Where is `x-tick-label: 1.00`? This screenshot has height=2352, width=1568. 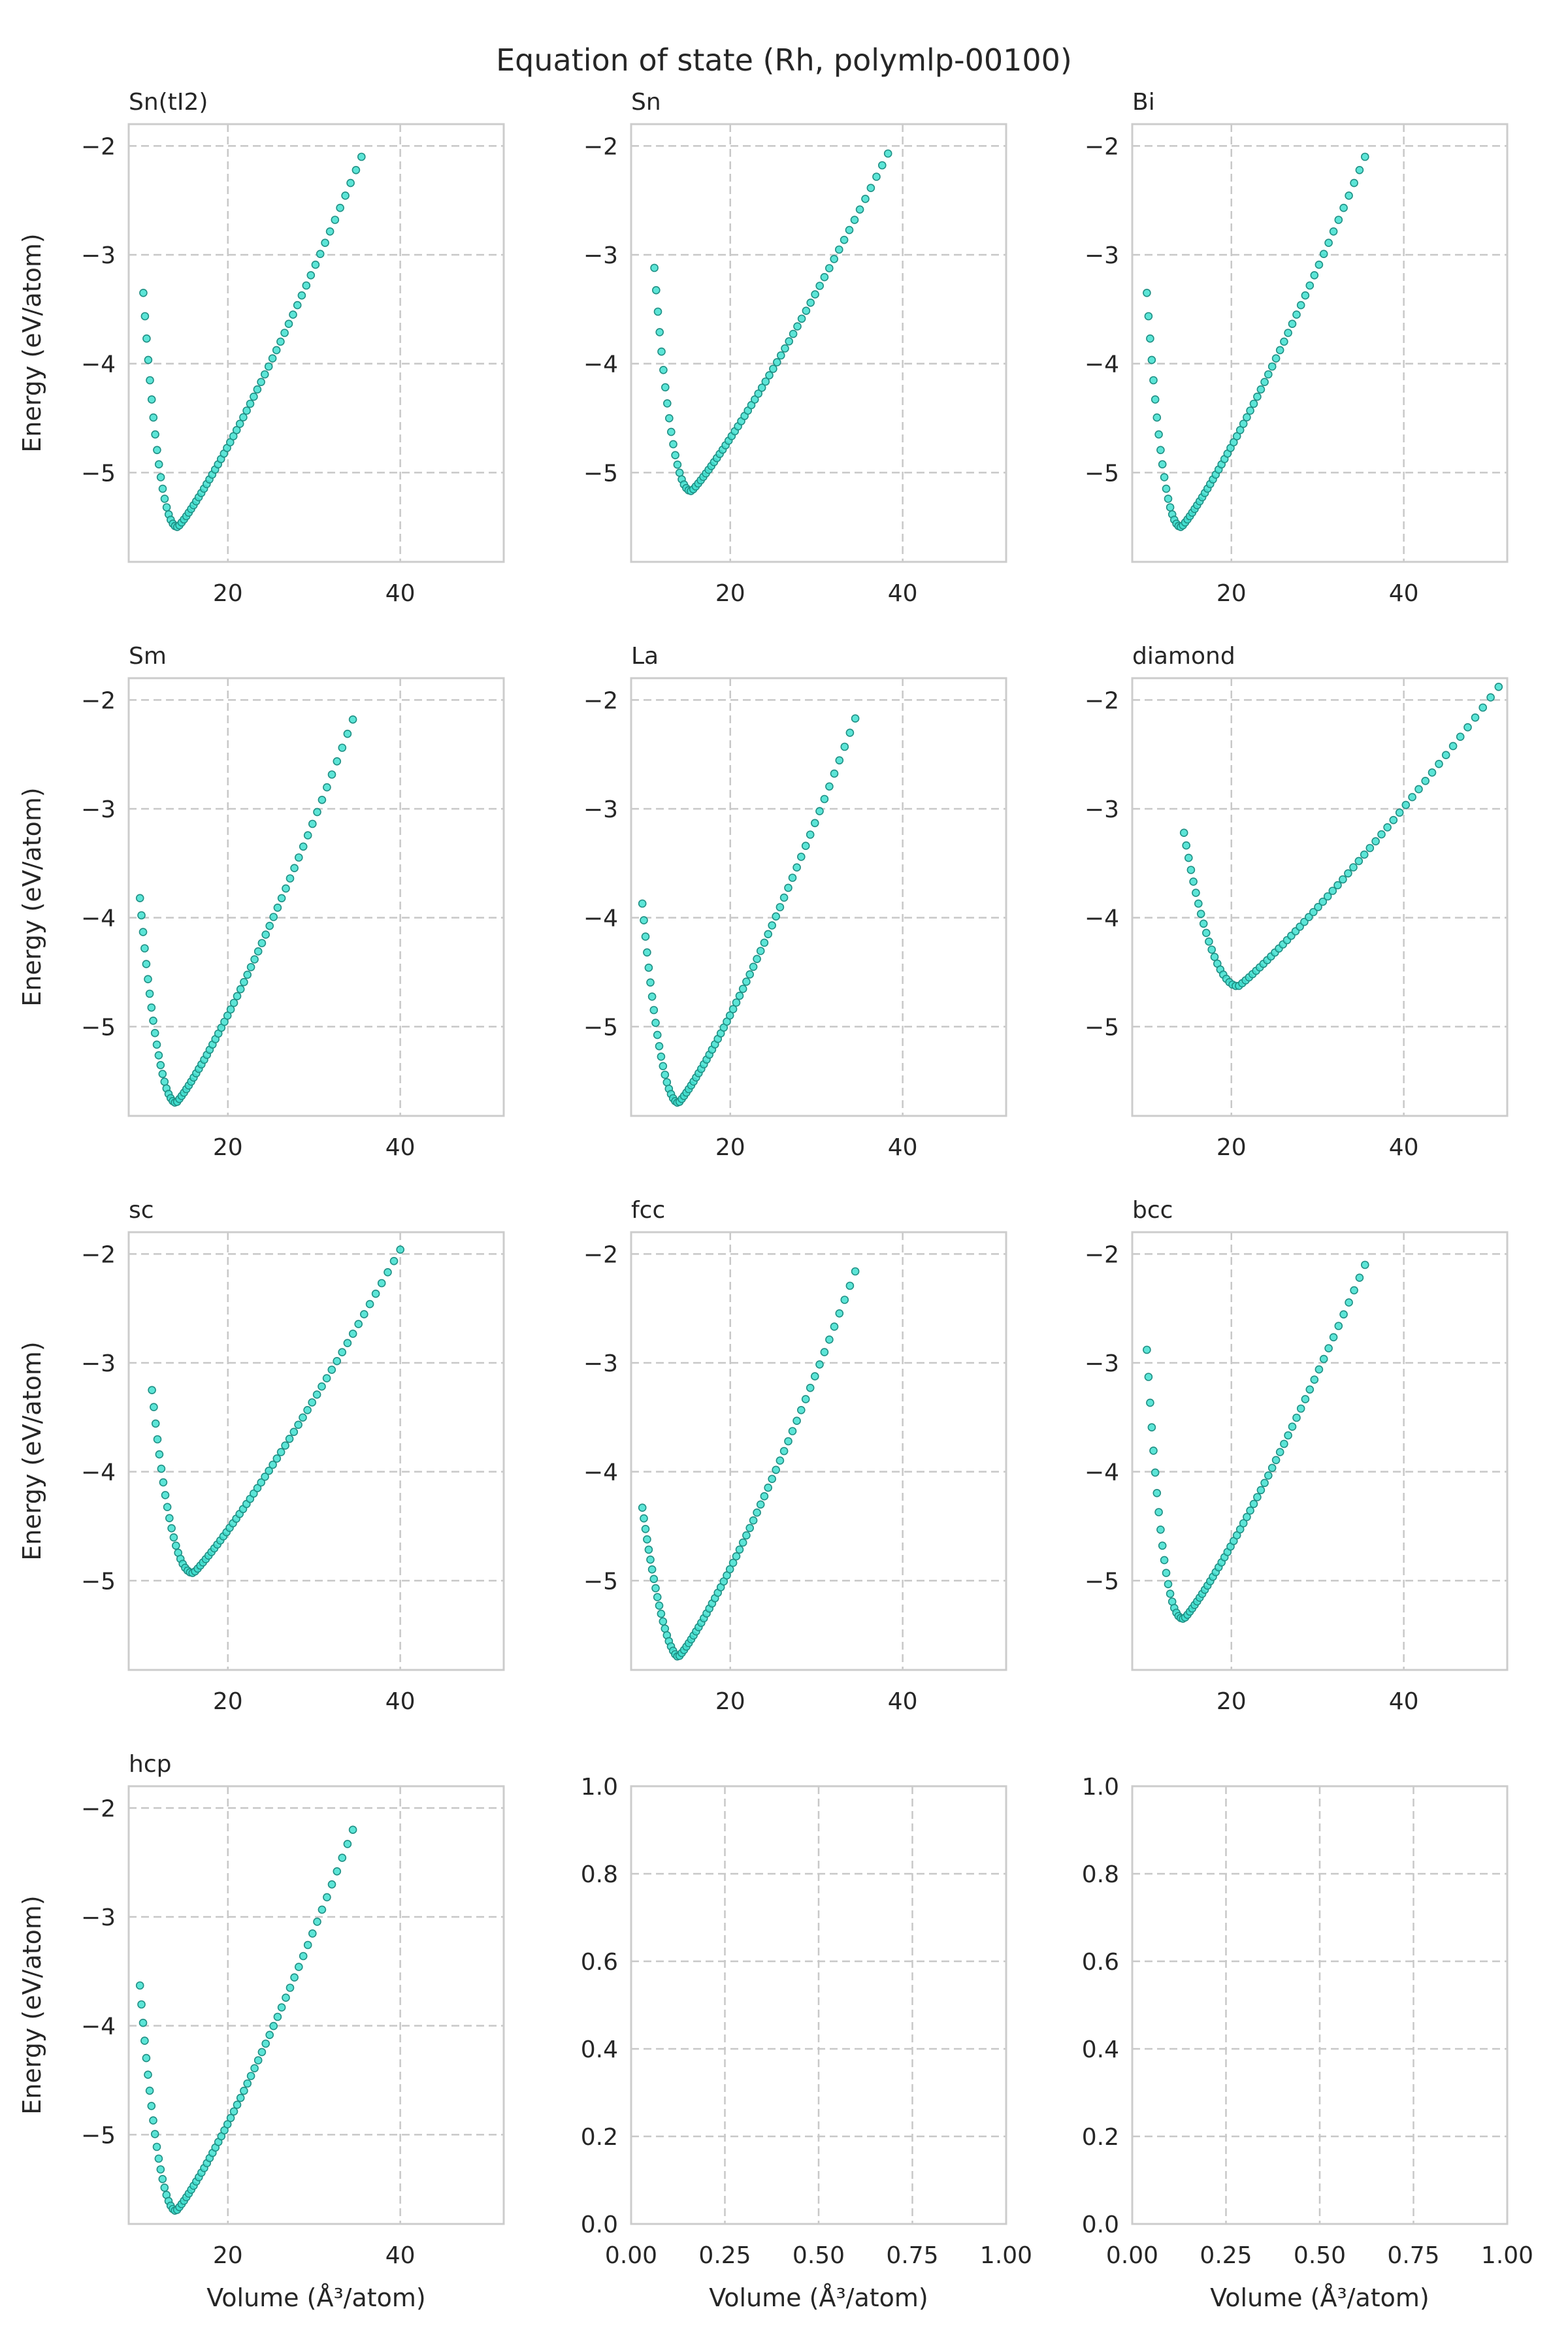
x-tick-label: 1.00 is located at coordinates (1006, 2255).